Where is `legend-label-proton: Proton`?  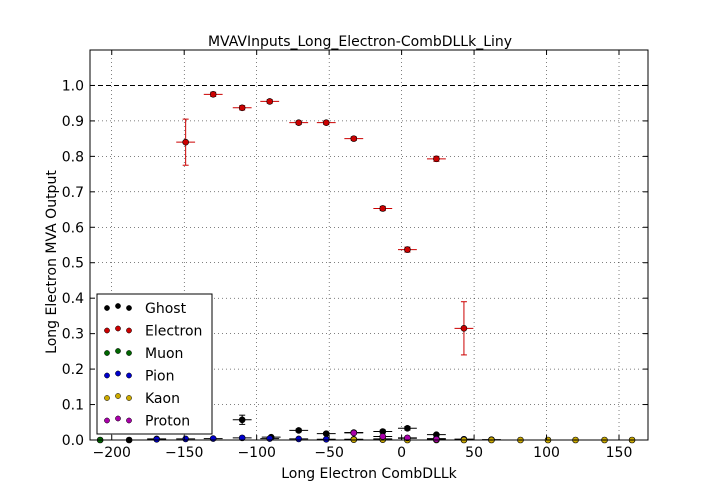 legend-label-proton: Proton is located at coordinates (167, 422).